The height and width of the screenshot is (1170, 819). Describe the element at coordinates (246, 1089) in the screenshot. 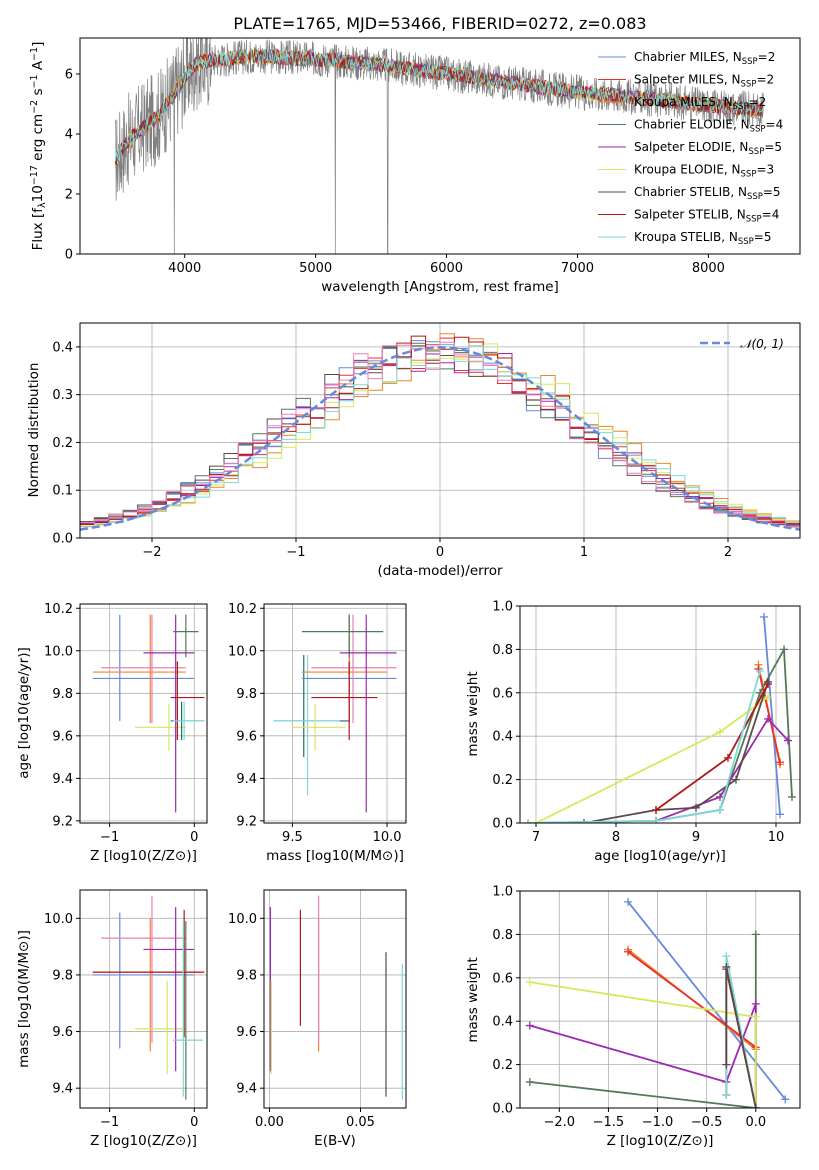

I see `y-tick-label: 9.4` at that location.